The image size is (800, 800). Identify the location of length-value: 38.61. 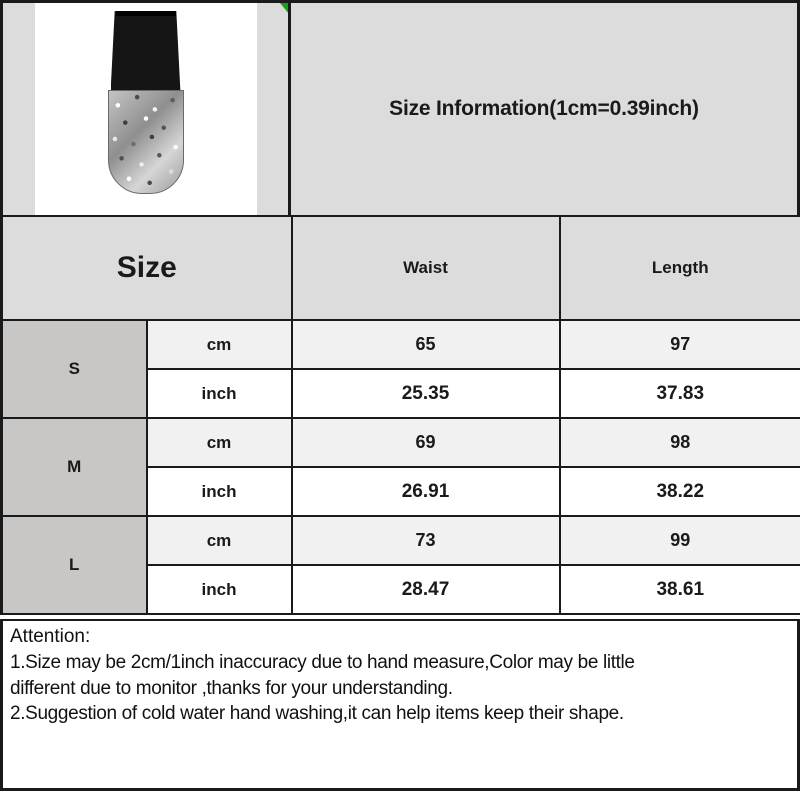
(679, 589).